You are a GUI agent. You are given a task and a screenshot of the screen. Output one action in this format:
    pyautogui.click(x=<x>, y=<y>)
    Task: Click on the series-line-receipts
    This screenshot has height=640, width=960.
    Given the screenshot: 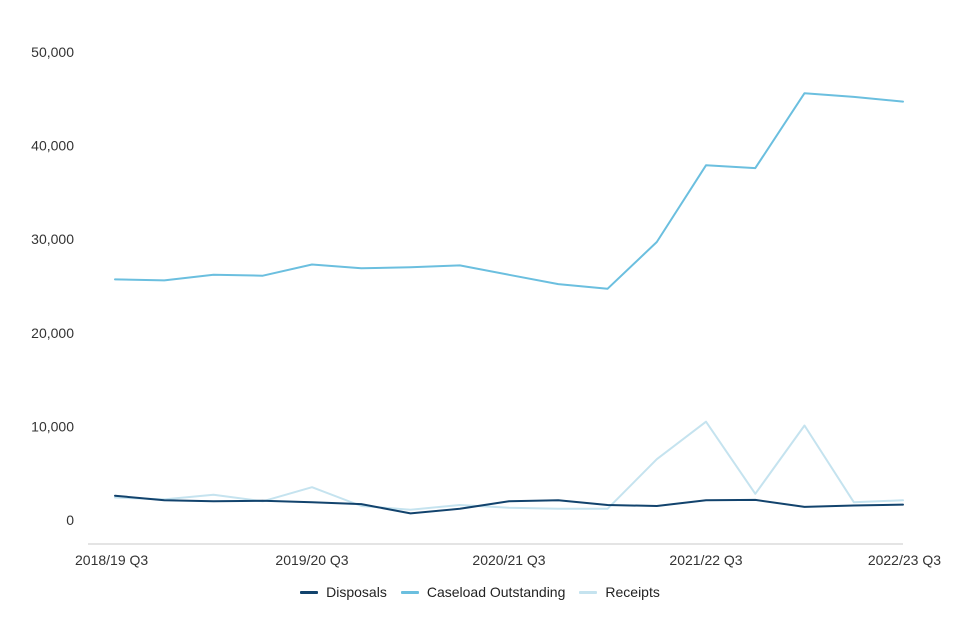 What is the action you would take?
    pyautogui.click(x=509, y=465)
    